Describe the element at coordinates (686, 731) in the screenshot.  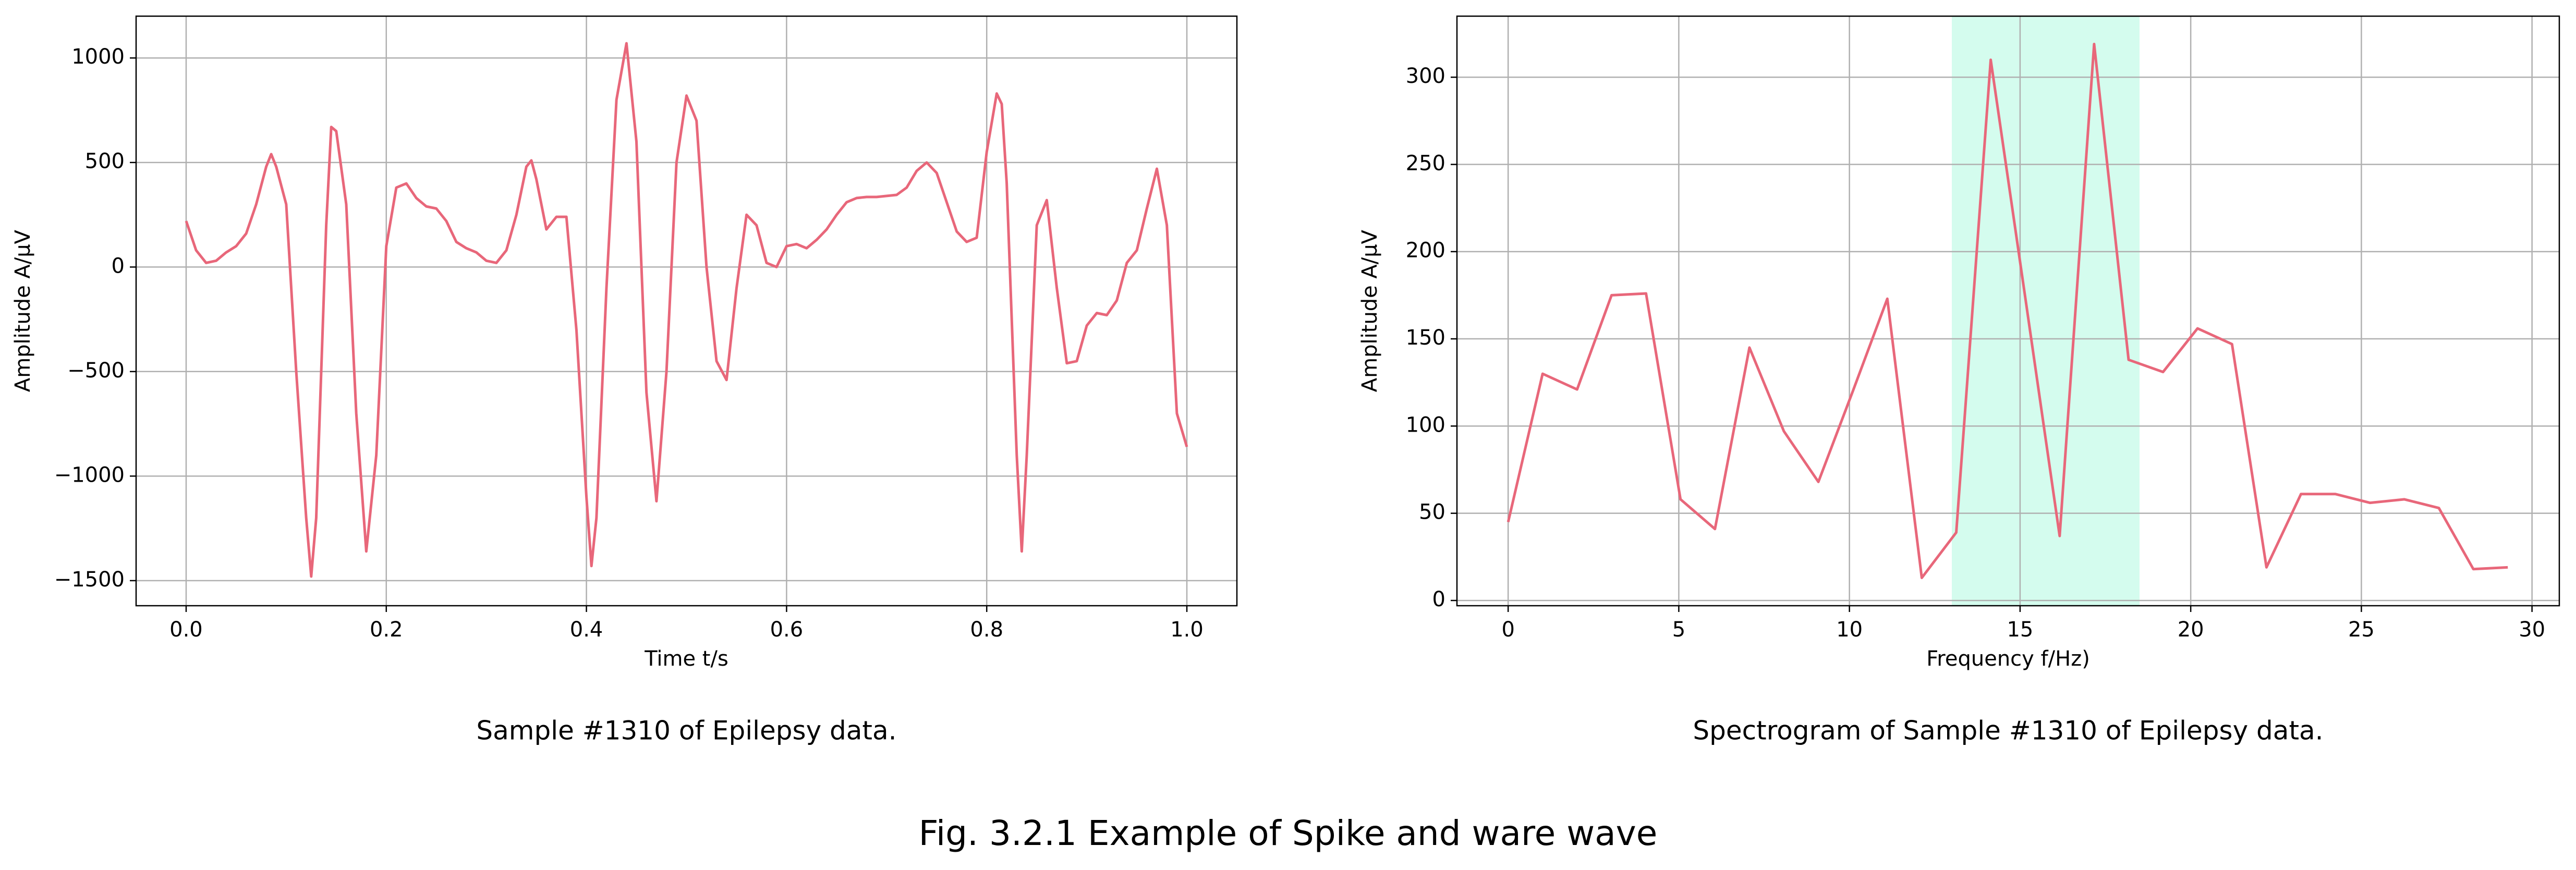
I see `chart-caption: Sample #1310 of Epilepsy data.` at that location.